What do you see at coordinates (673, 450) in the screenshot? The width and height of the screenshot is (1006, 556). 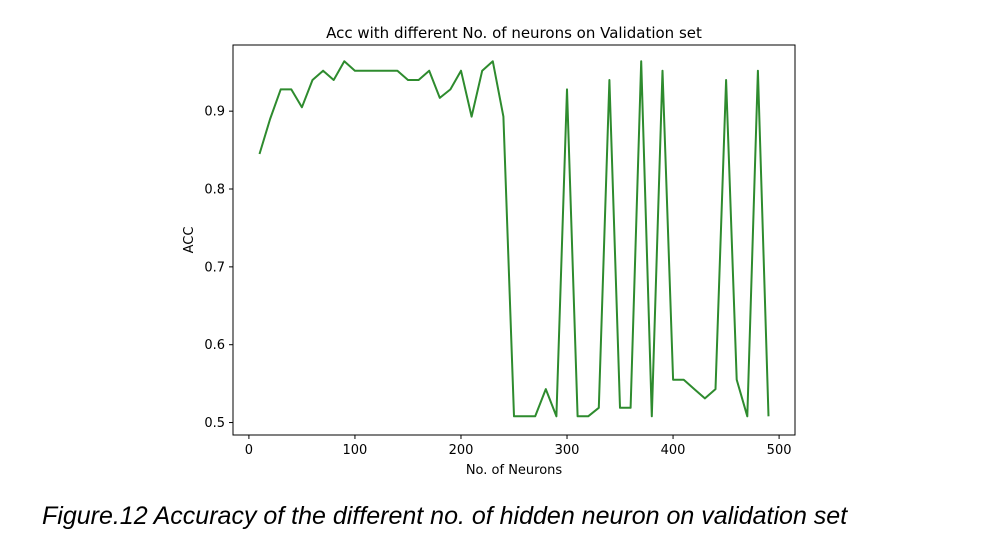 I see `x-tick-label: 400` at bounding box center [673, 450].